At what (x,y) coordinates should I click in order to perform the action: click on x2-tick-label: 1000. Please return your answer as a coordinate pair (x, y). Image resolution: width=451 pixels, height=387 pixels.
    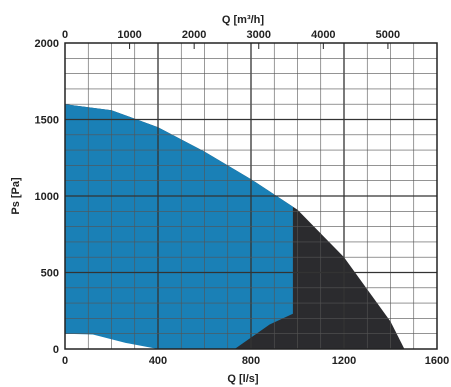
    Looking at the image, I should click on (129, 35).